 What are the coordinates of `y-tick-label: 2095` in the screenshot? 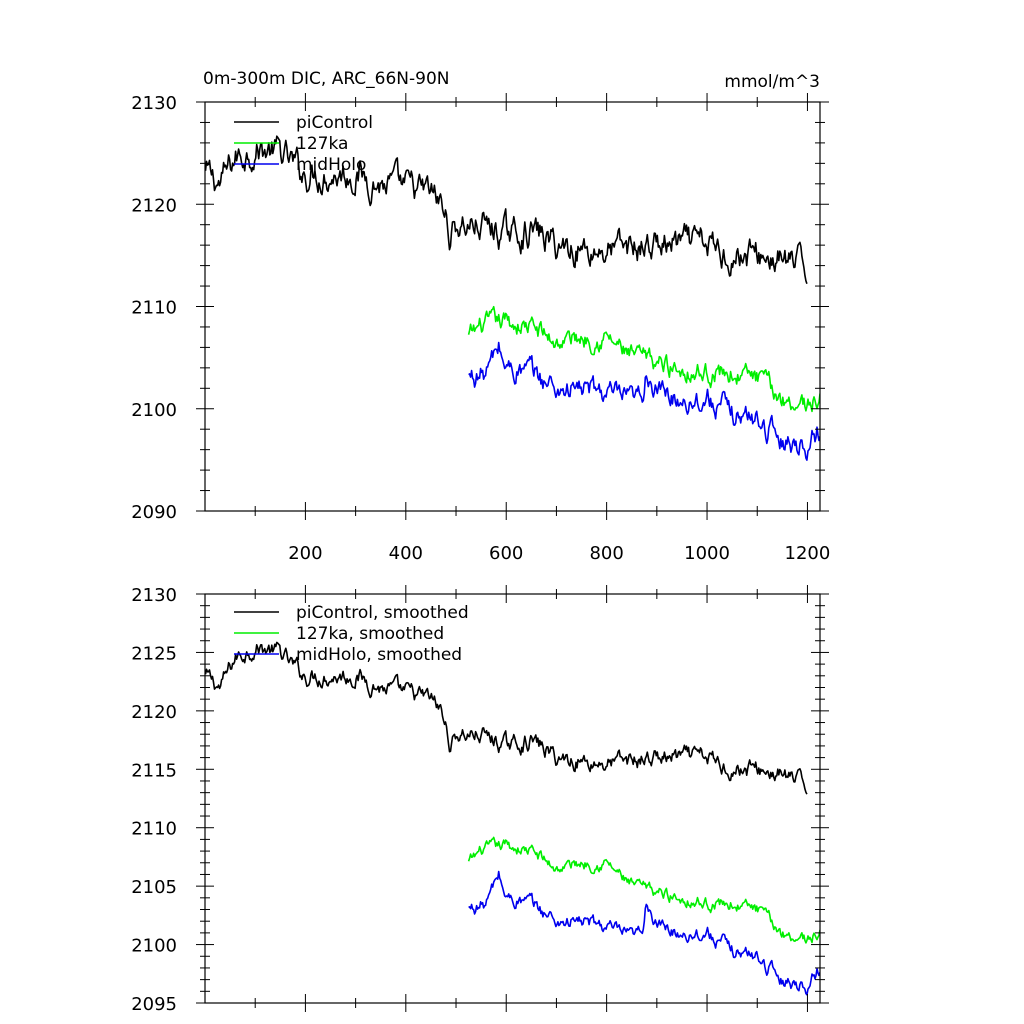 It's located at (154, 1004).